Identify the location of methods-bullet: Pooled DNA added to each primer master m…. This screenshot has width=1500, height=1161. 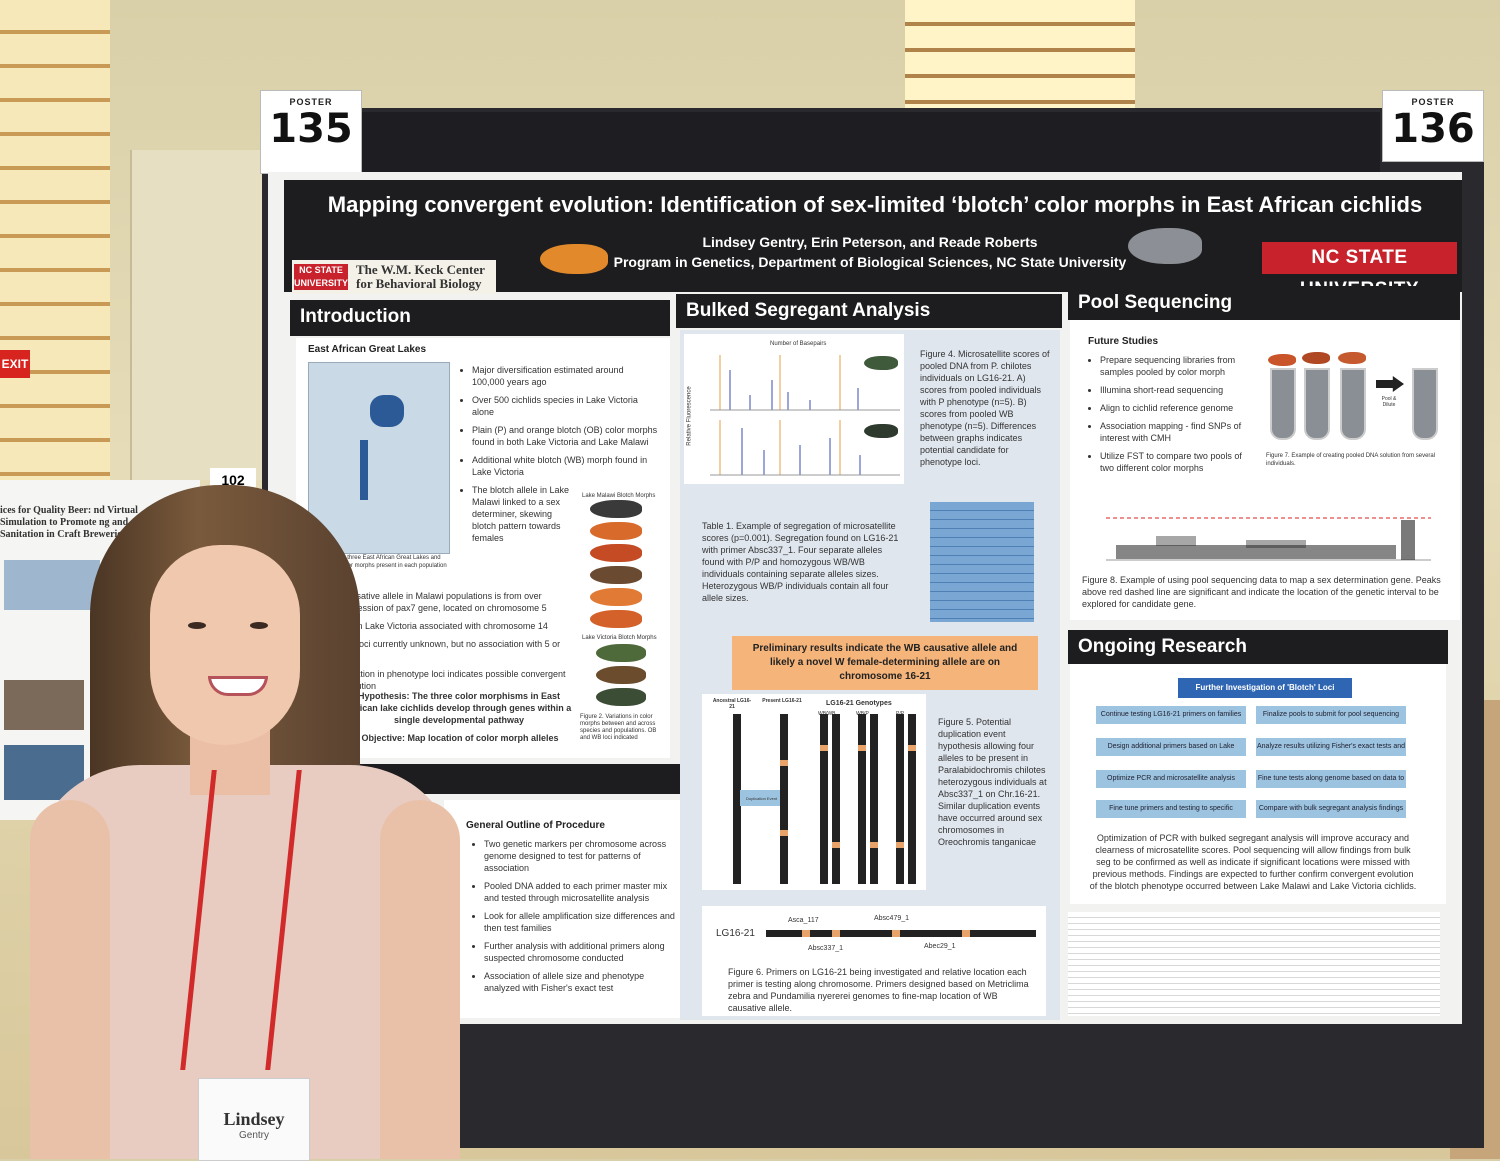
(579, 892).